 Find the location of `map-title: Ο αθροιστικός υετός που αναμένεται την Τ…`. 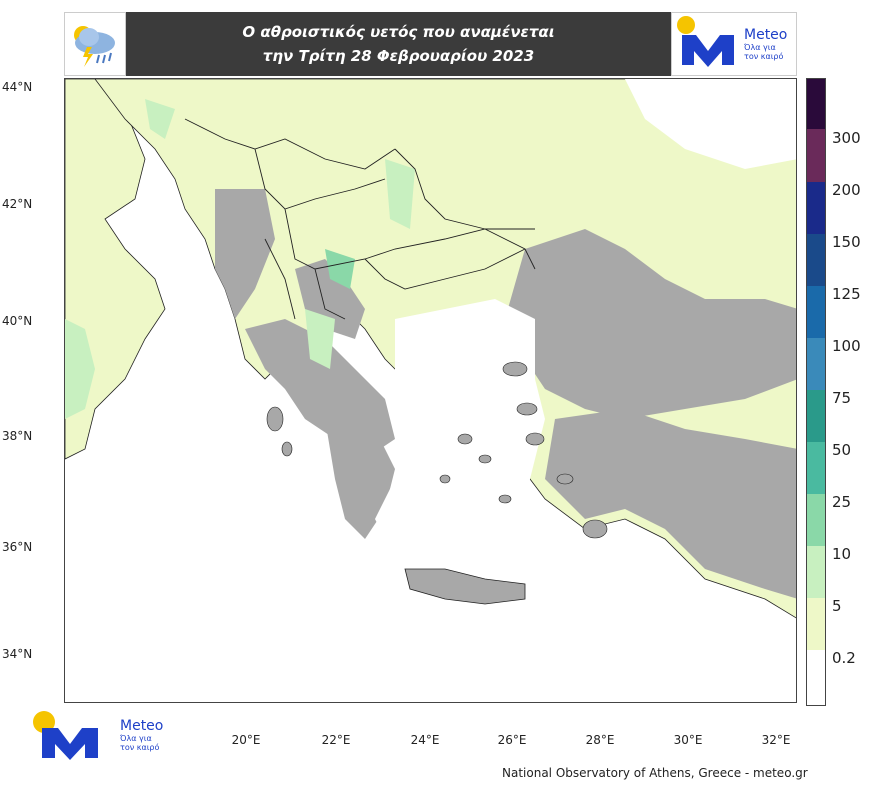

map-title: Ο αθροιστικός υετός που αναμένεται την Τ… is located at coordinates (398, 44).